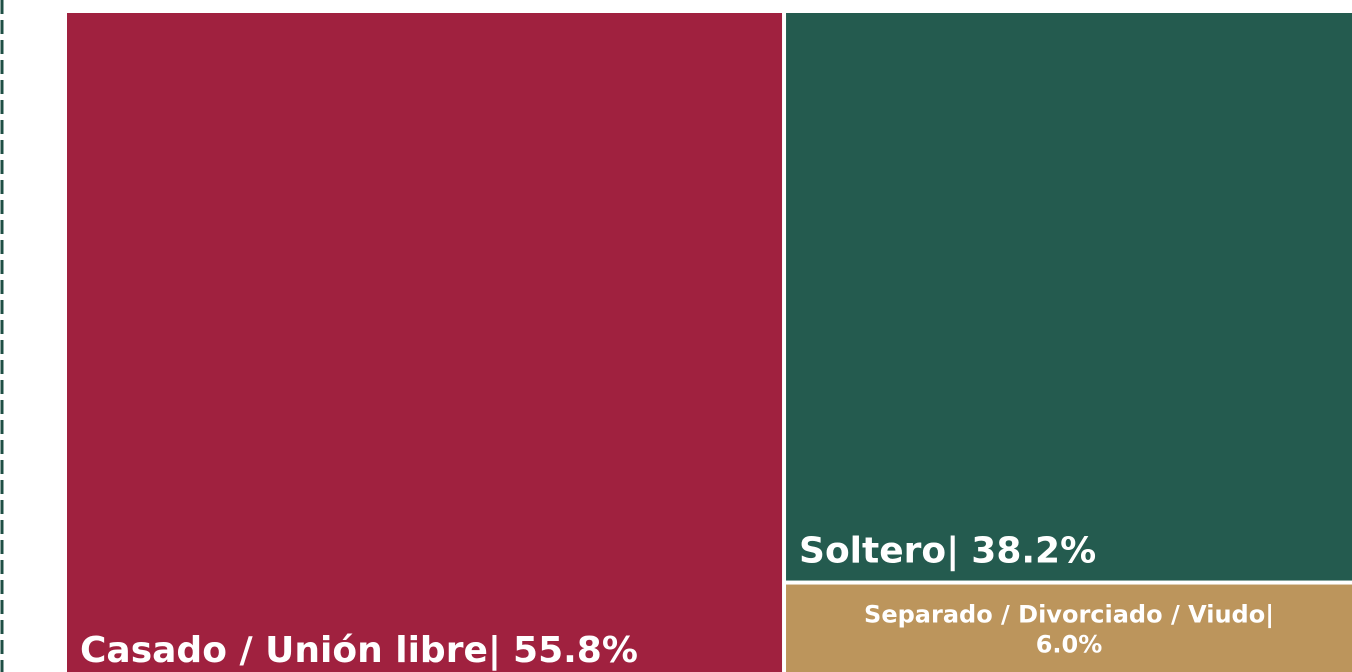 The height and width of the screenshot is (672, 1352). What do you see at coordinates (879, 551) in the screenshot?
I see `category-name: Soltero|` at bounding box center [879, 551].